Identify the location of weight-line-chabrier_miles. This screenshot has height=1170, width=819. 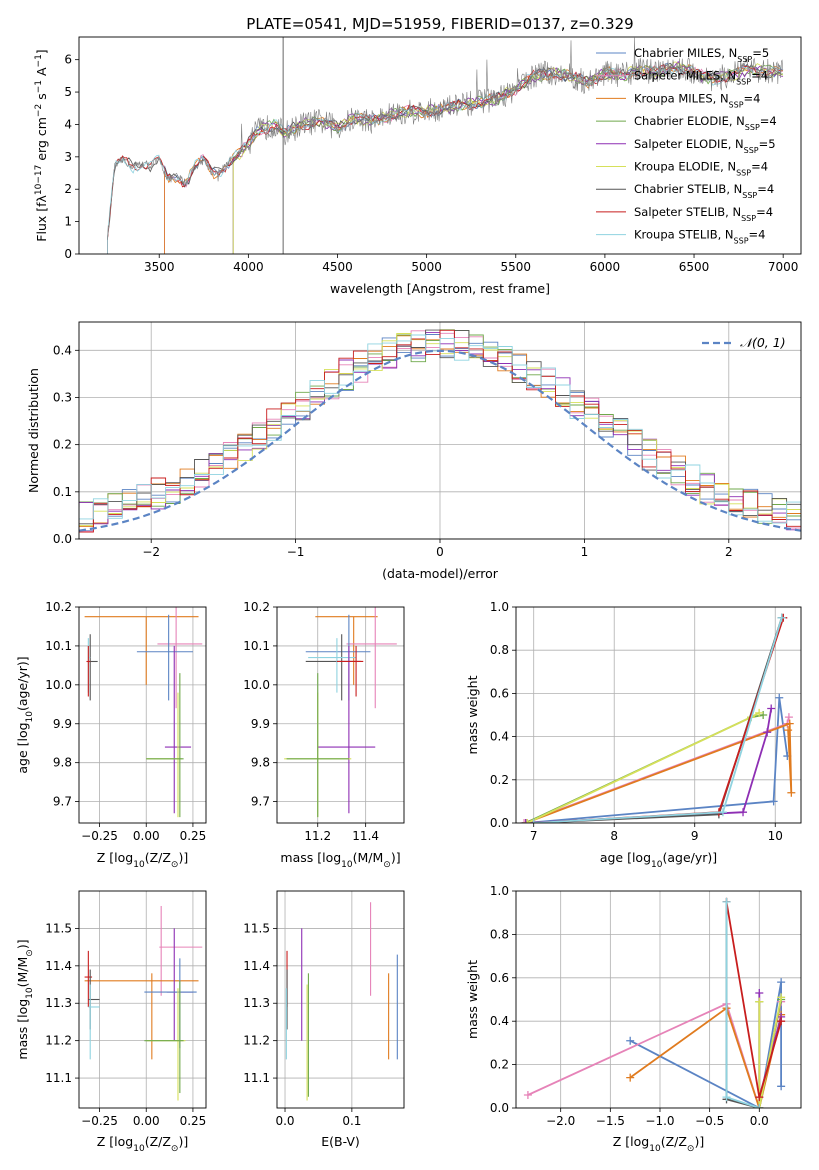
(705, 1044).